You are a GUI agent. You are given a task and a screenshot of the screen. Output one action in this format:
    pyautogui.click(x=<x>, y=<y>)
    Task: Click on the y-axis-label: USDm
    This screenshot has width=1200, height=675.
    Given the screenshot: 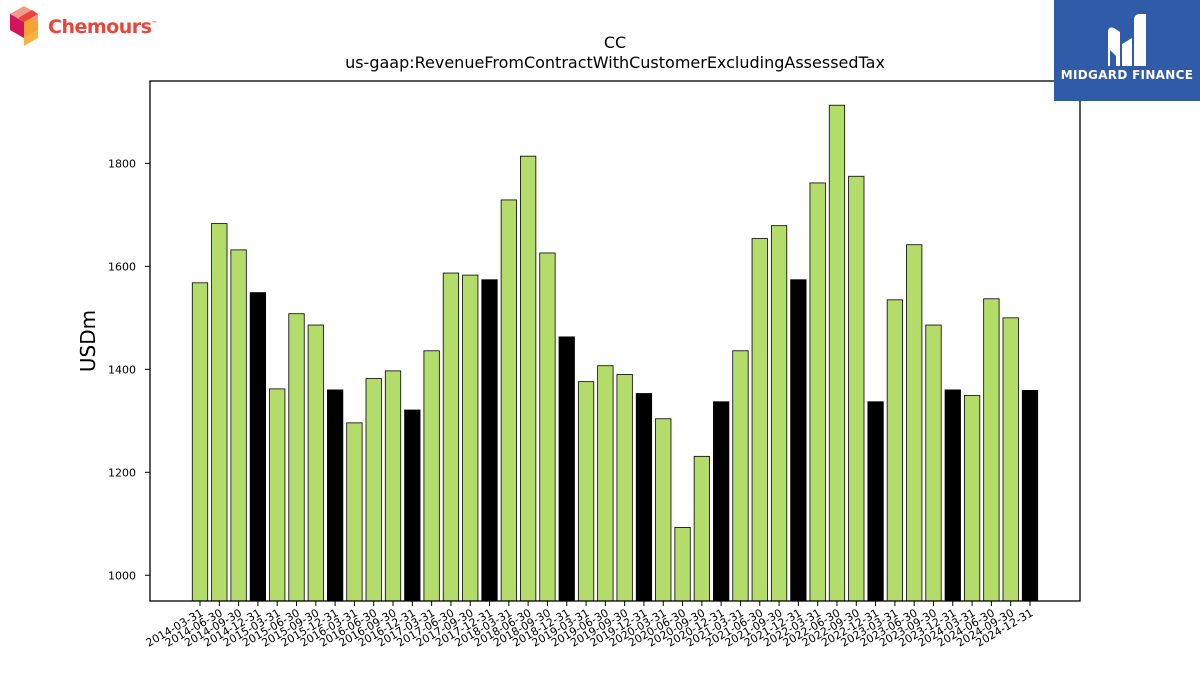 What is the action you would take?
    pyautogui.click(x=88, y=341)
    